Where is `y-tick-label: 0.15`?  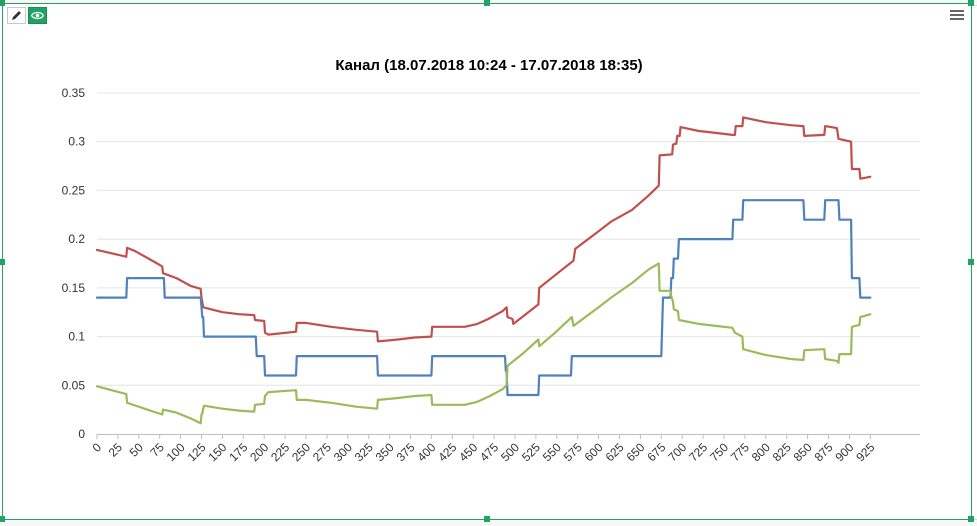
y-tick-label: 0.15 is located at coordinates (74, 288).